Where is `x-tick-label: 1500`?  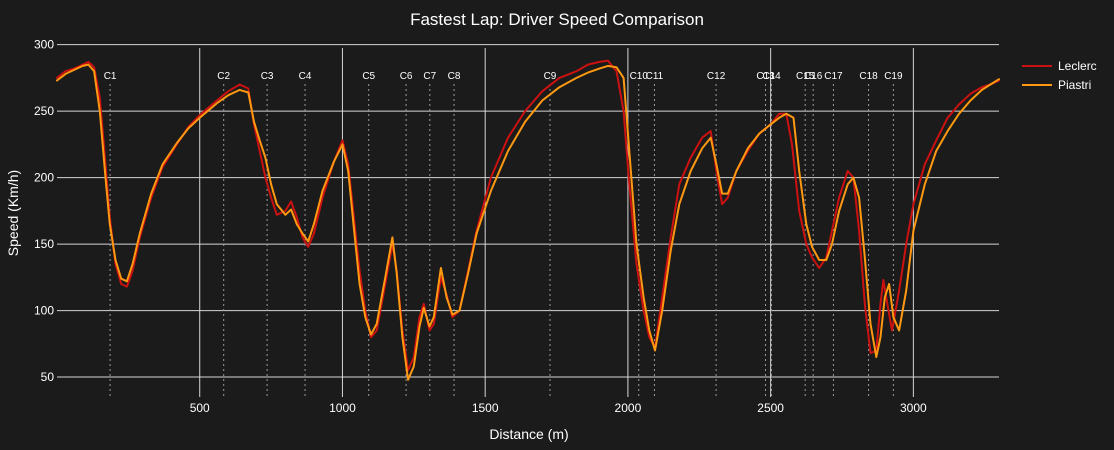
x-tick-label: 1500 is located at coordinates (485, 408).